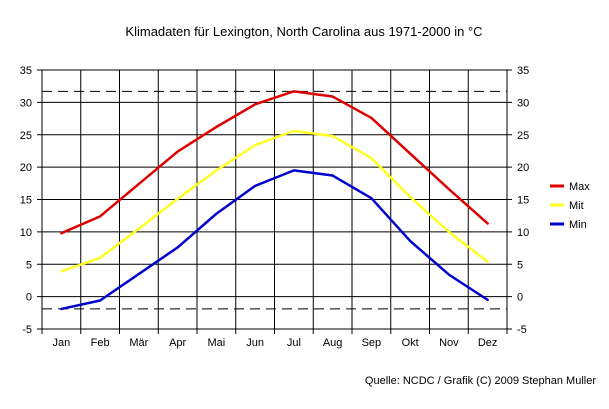 This screenshot has width=609, height=409. What do you see at coordinates (26, 71) in the screenshot?
I see `y-tick-label-left: 35` at bounding box center [26, 71].